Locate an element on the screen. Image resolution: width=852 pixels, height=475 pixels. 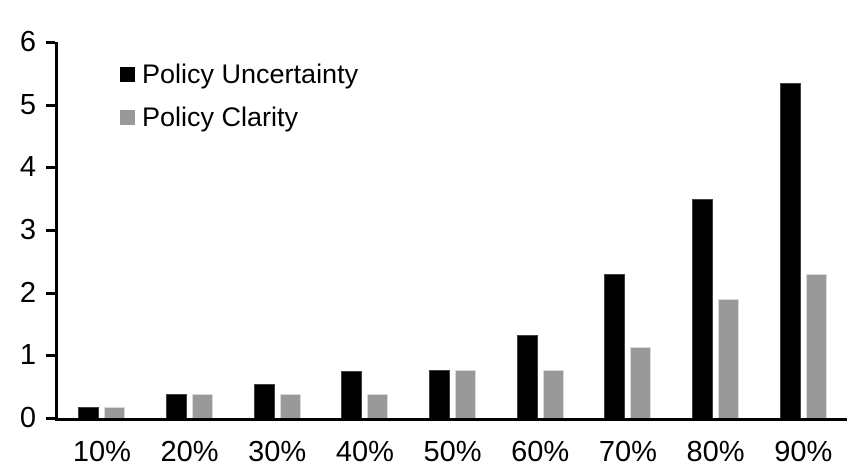
x-tick-label-10%: 10% is located at coordinates (101, 452).